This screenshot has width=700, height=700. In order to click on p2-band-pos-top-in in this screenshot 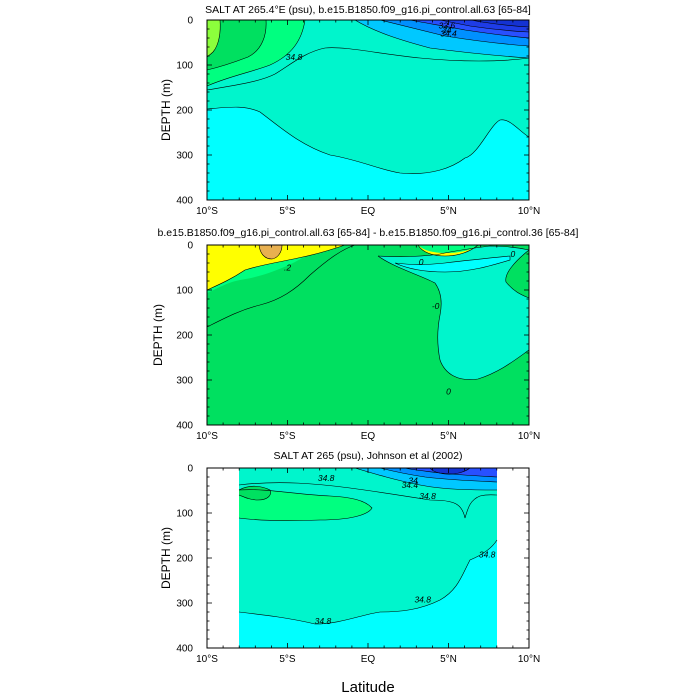, I will do `click(448, 249)`.